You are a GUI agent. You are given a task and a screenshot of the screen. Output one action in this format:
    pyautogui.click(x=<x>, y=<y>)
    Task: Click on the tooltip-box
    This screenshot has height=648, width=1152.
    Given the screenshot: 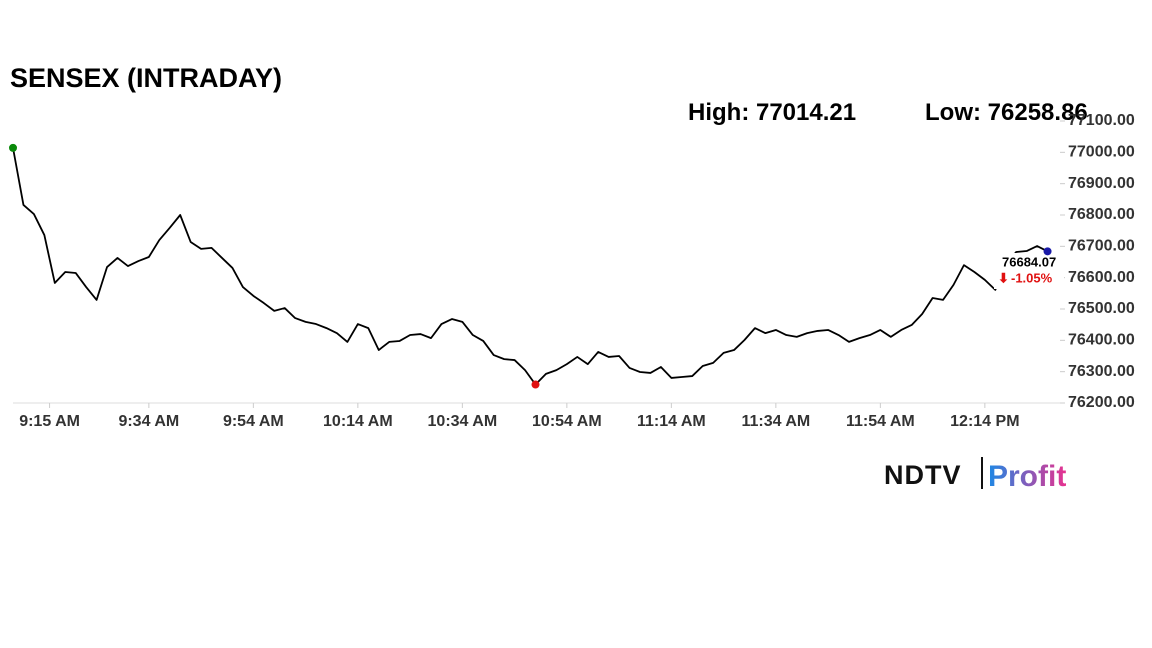 What is the action you would take?
    pyautogui.click(x=1029, y=271)
    